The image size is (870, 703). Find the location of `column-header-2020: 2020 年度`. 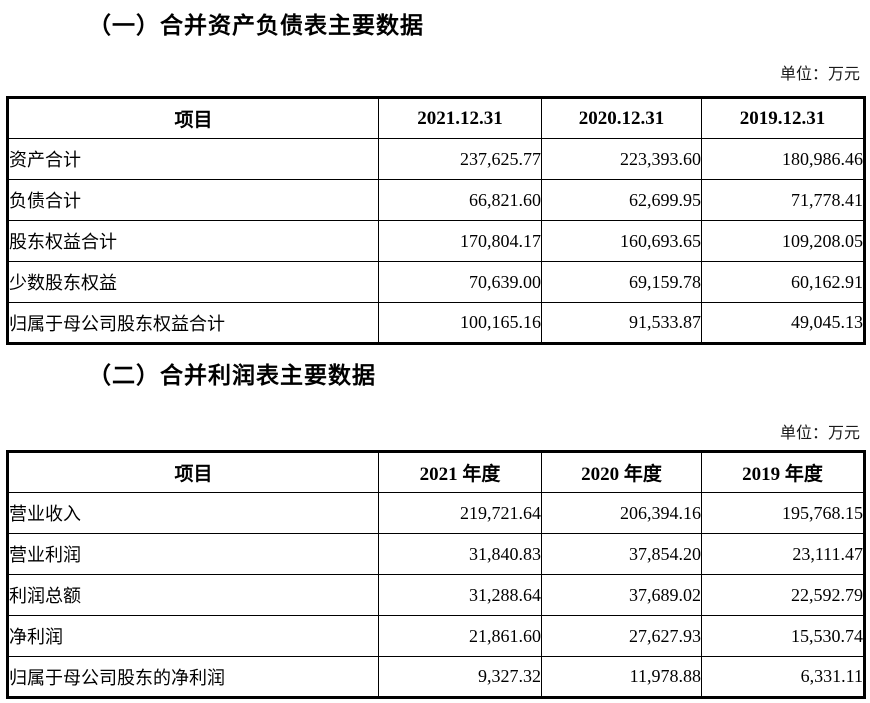

column-header-2020: 2020 年度 is located at coordinates (621, 472).